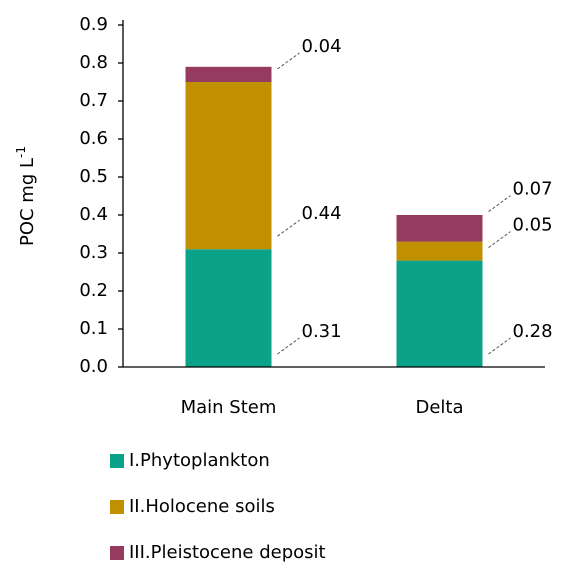 This screenshot has width=566, height=570. I want to click on data-label: 0.28, so click(533, 331).